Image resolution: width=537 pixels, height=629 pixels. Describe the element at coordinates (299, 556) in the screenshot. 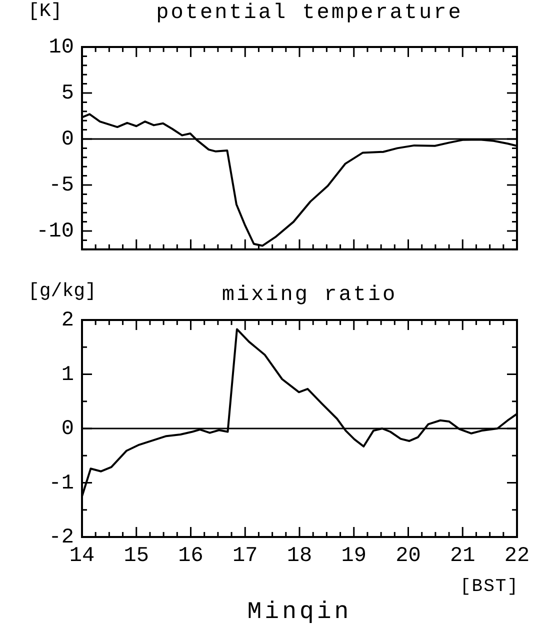

I see `x-tick-label: 18` at that location.